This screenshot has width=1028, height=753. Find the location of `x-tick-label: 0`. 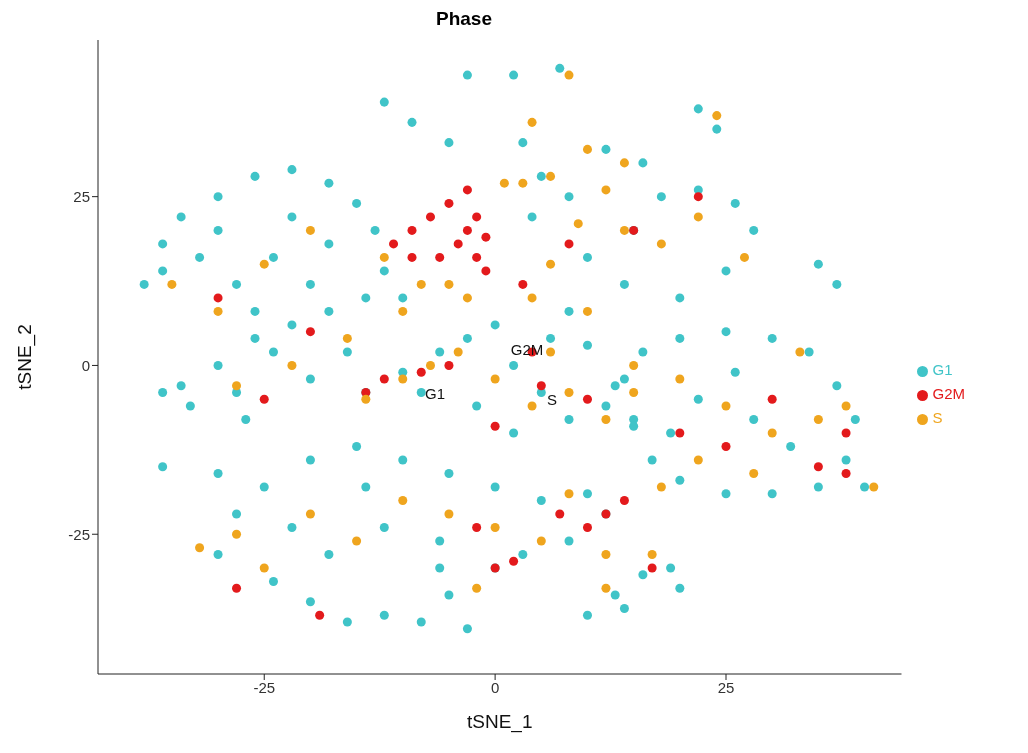

x-tick-label: 0 is located at coordinates (495, 687).